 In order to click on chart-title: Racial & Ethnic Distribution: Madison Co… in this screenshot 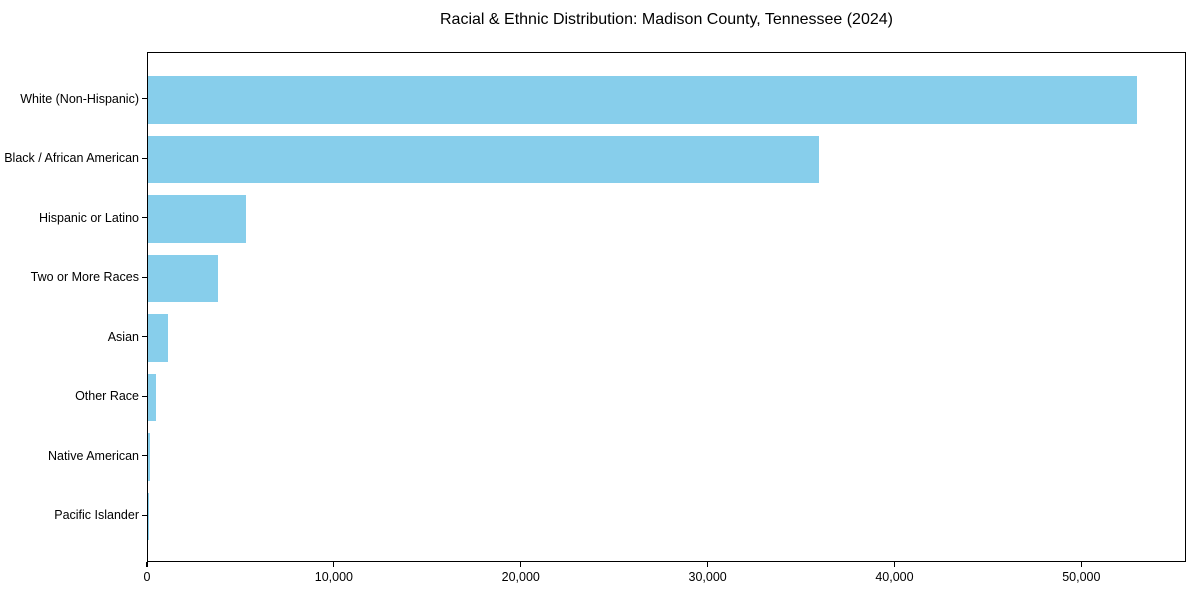, I will do `click(666, 19)`.